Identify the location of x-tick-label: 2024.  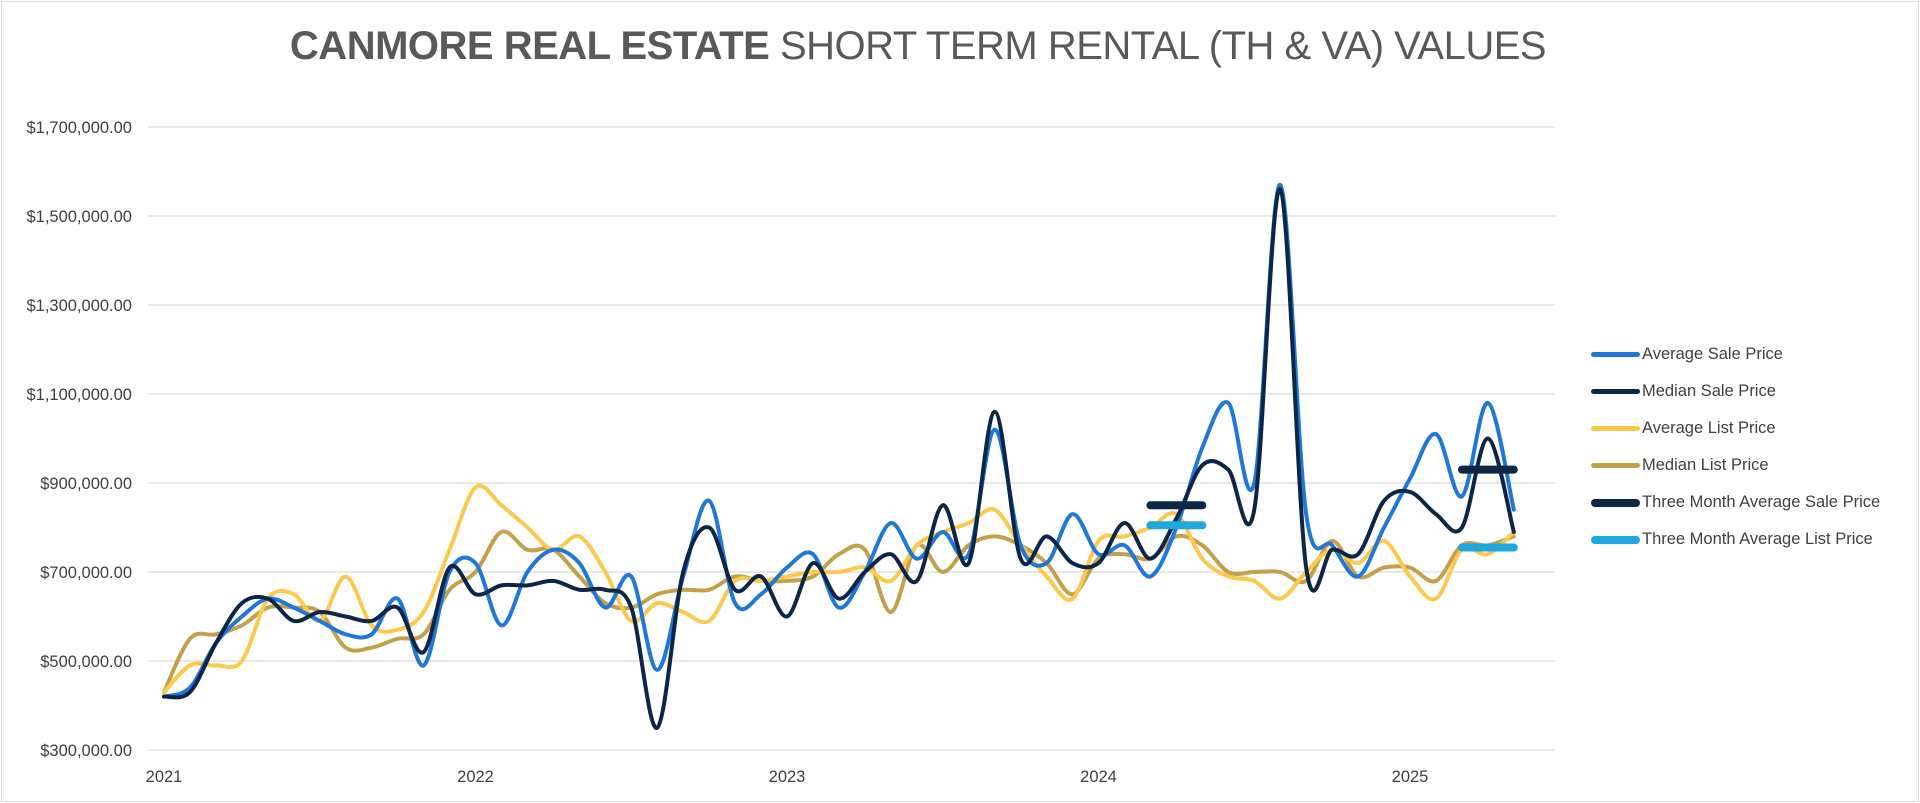
(1098, 777).